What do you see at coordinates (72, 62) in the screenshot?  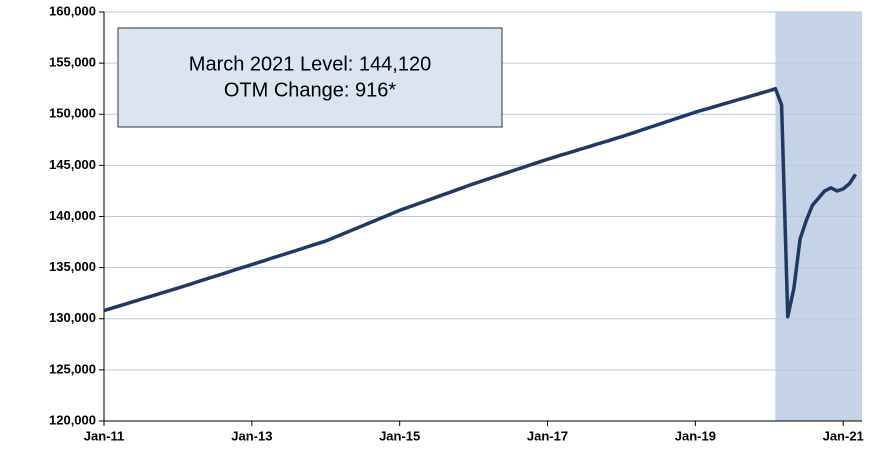 I see `y-tick-label: 155,000` at bounding box center [72, 62].